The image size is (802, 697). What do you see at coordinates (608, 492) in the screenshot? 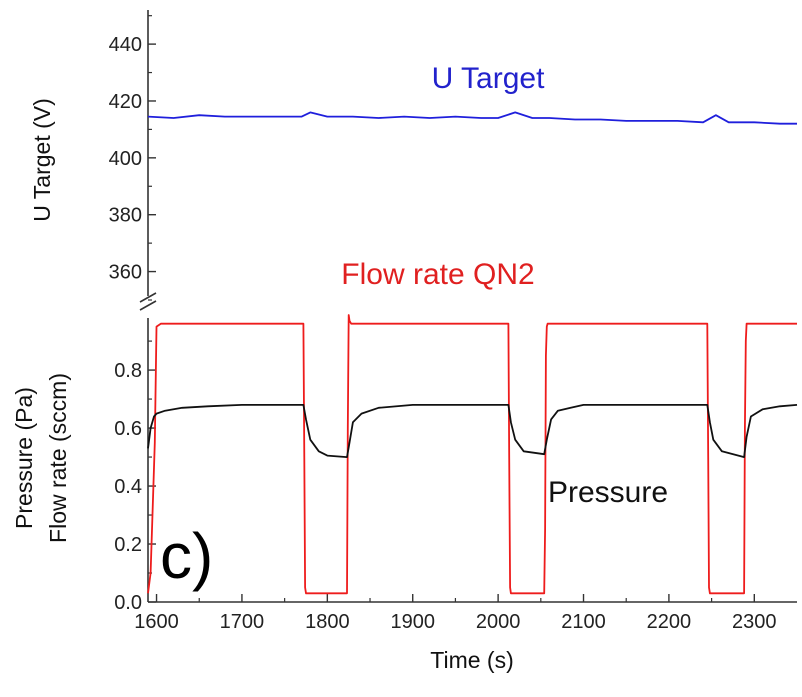
I see `pressure-annotation: Pressure` at bounding box center [608, 492].